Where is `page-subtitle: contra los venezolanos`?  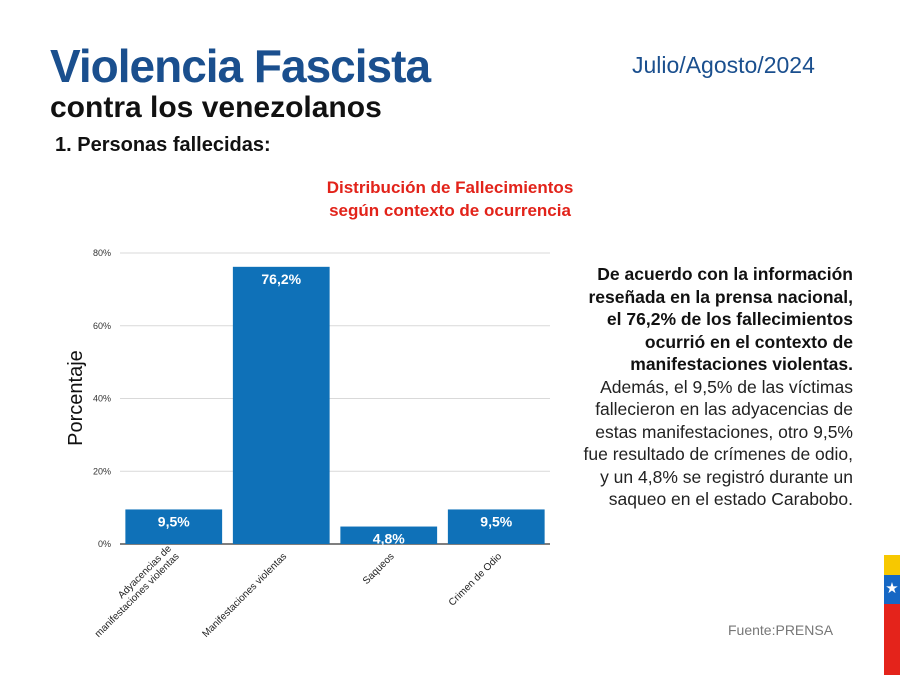 page-subtitle: contra los venezolanos is located at coordinates (216, 107).